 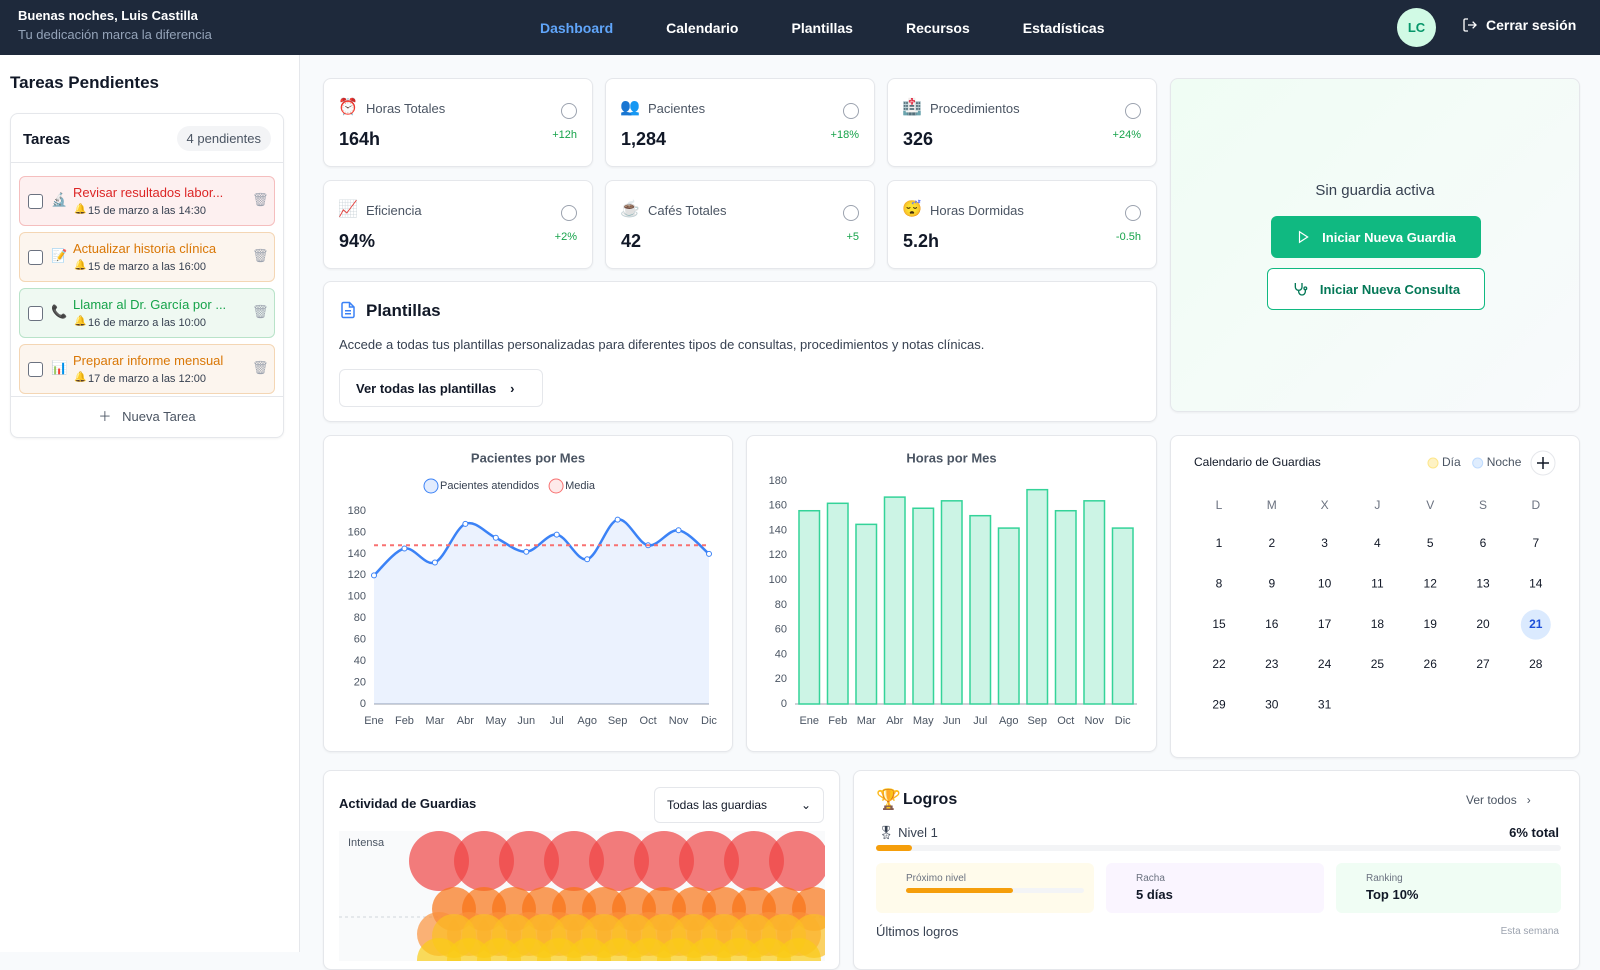 What do you see at coordinates (1378, 664) in the screenshot?
I see `day-cell: 25` at bounding box center [1378, 664].